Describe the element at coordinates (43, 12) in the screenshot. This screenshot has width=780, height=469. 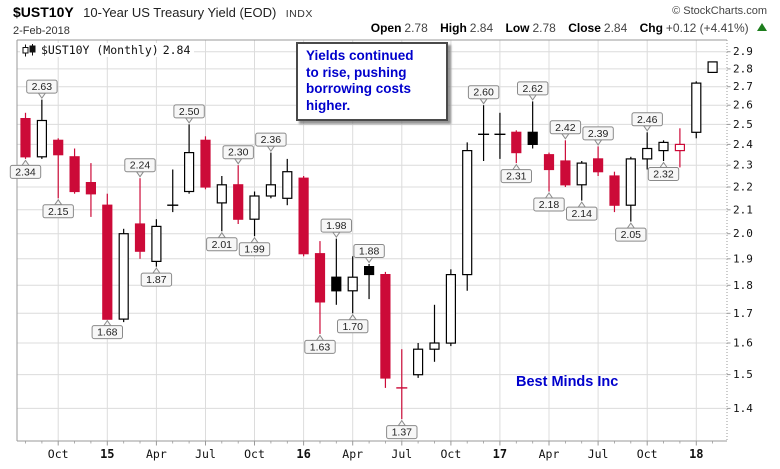
I see `symbol-ticker: $UST10Y` at that location.